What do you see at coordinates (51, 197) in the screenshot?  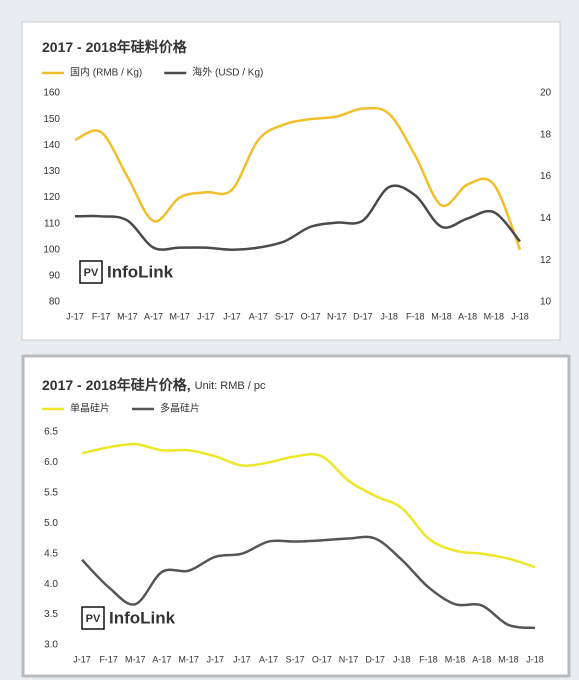 I see `y-tick-label: 120` at bounding box center [51, 197].